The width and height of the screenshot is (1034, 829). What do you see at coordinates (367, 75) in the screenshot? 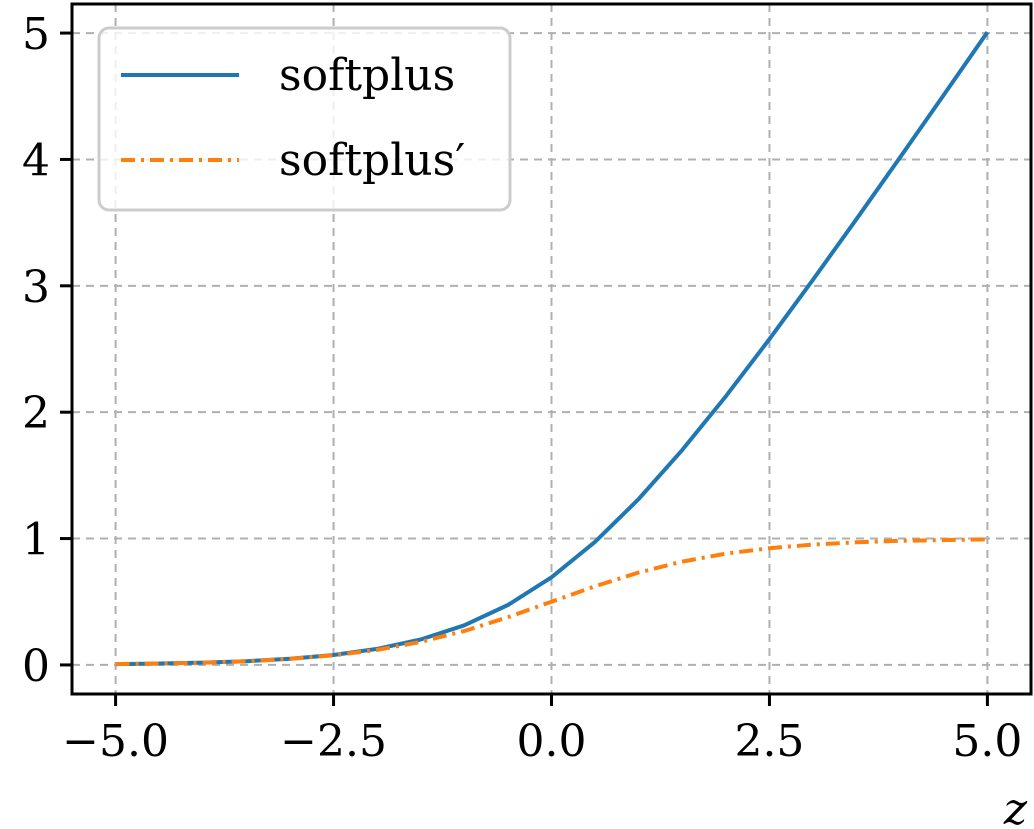
I see `legend-label: softplus` at bounding box center [367, 75].